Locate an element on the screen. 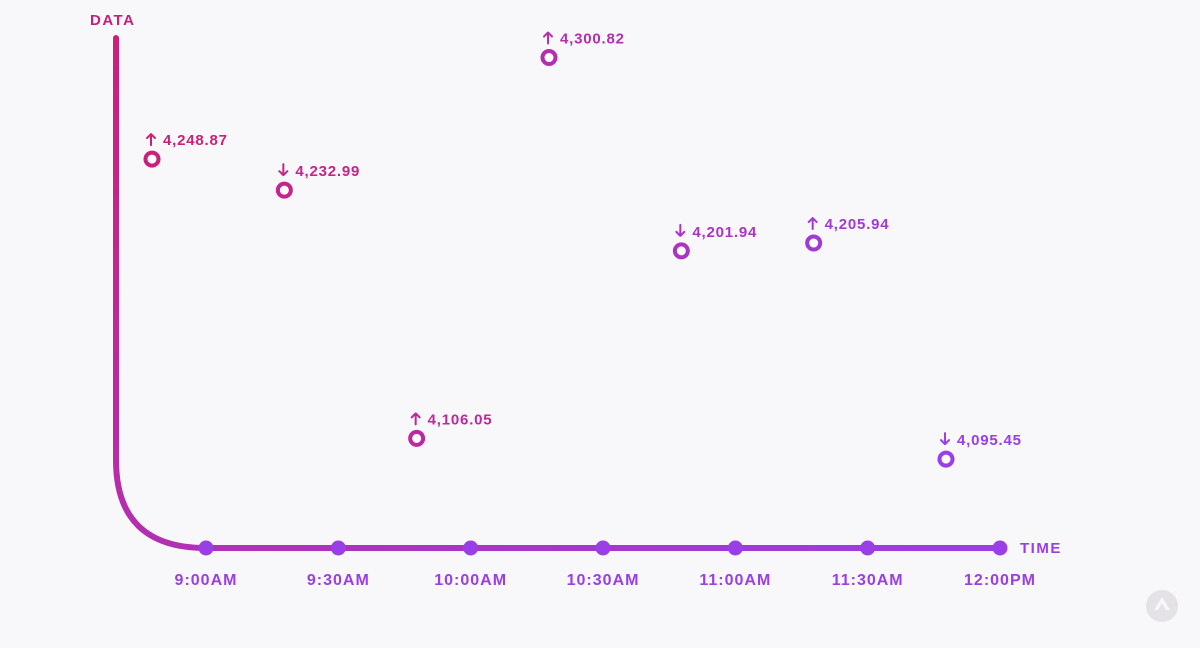 Image resolution: width=1200 pixels, height=648 pixels. x-tick-label: 10:00AM is located at coordinates (470, 580).